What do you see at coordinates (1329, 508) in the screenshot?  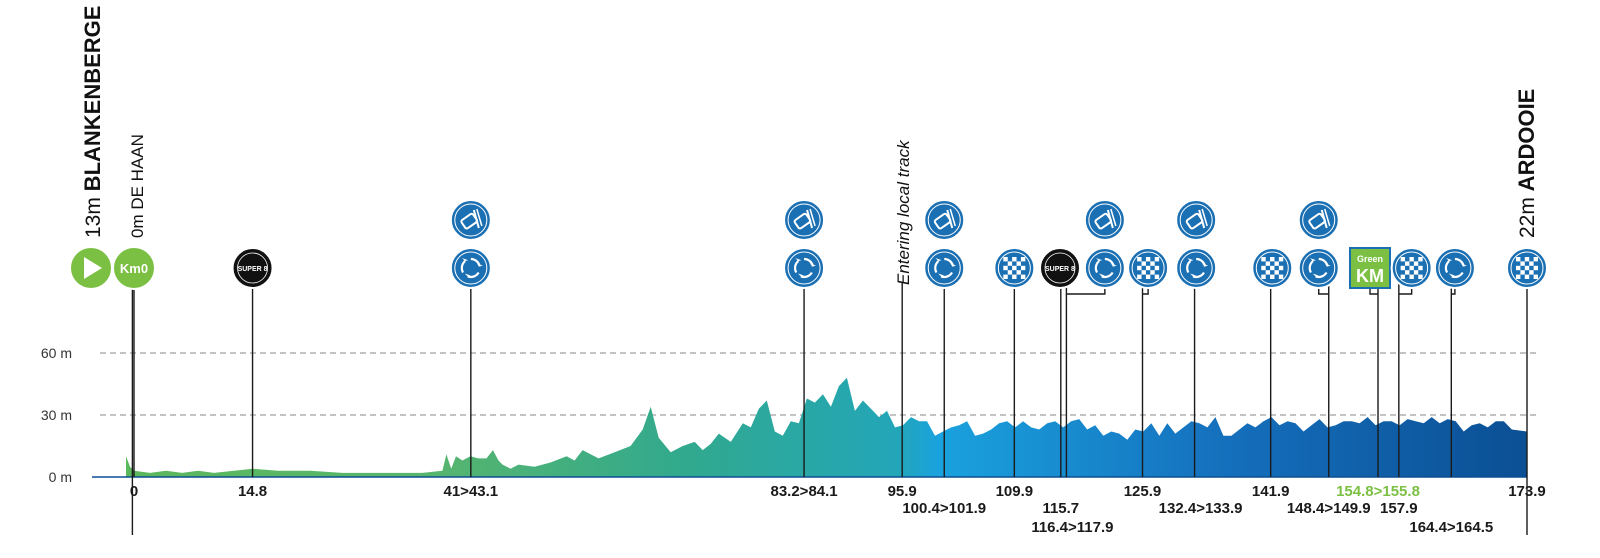 I see `km-label: 148.4>149.9` at bounding box center [1329, 508].